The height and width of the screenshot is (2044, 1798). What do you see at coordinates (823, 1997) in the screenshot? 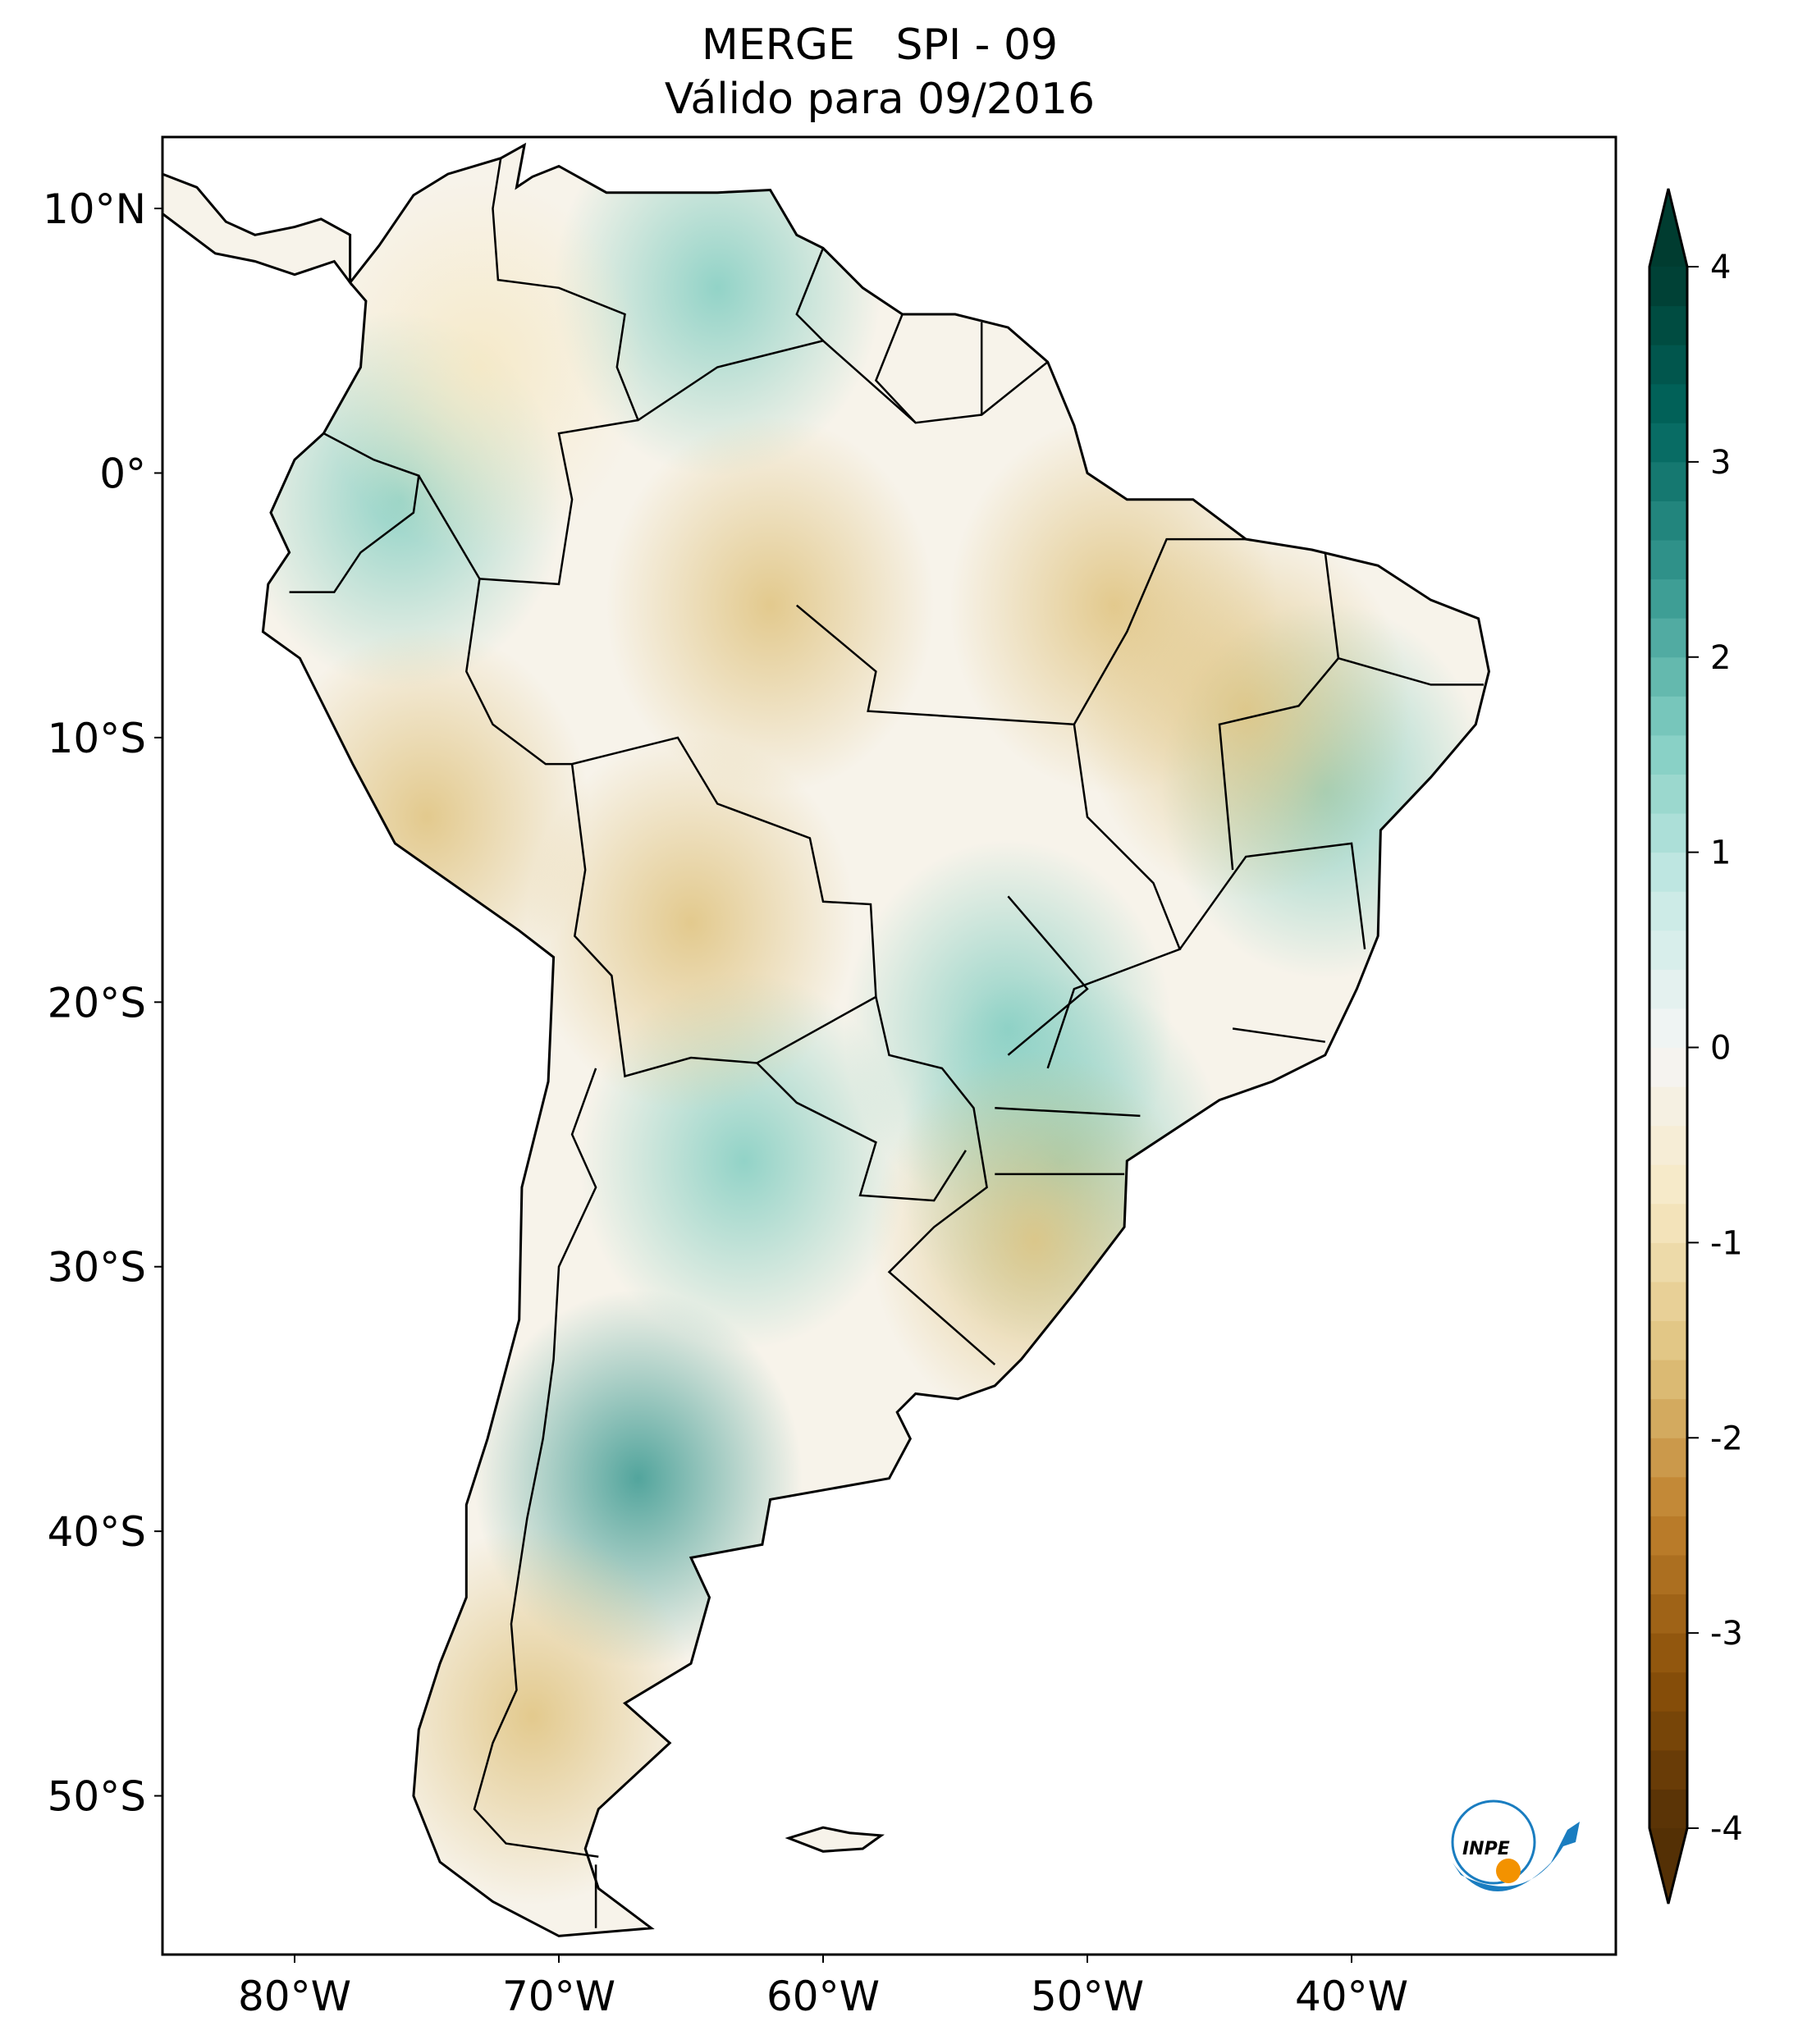
I see `x-tick-label: 60°W` at bounding box center [823, 1997].